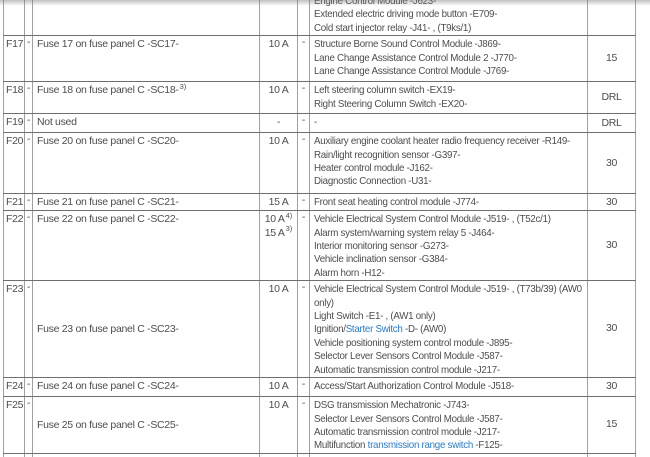  What do you see at coordinates (439, 273) in the screenshot?
I see `component-line: Alarm horn -H12-` at bounding box center [439, 273].